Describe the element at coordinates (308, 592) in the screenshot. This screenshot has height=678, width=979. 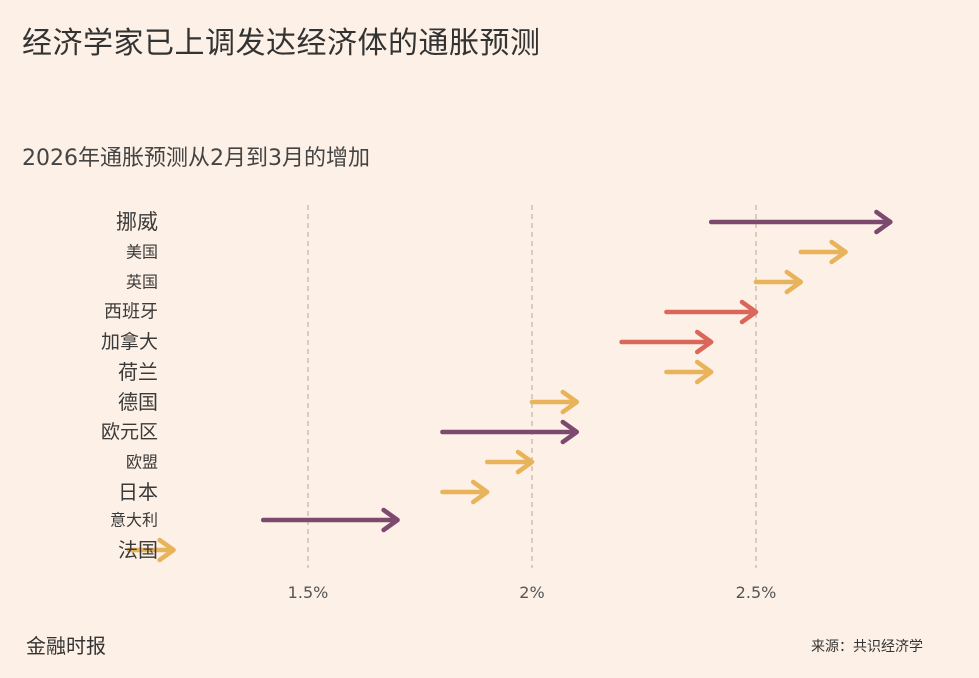
I see `x-tick-label: 1.5%` at that location.